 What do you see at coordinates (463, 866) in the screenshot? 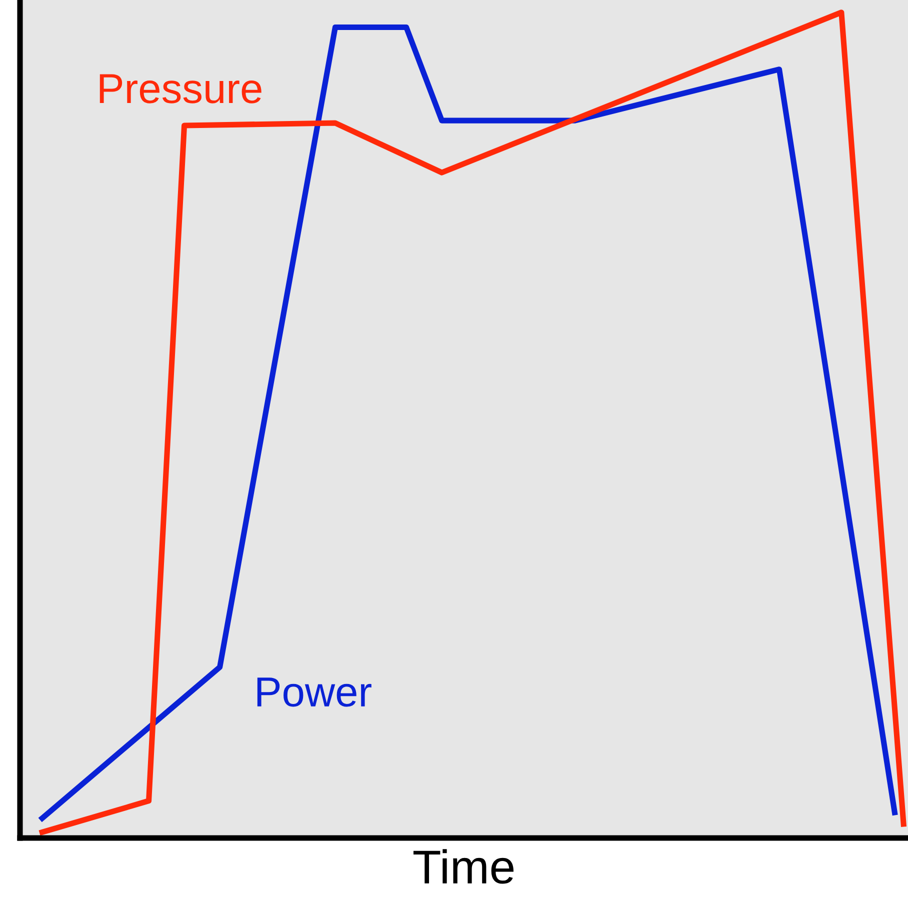
I see `x-axis-title: Time` at bounding box center [463, 866].